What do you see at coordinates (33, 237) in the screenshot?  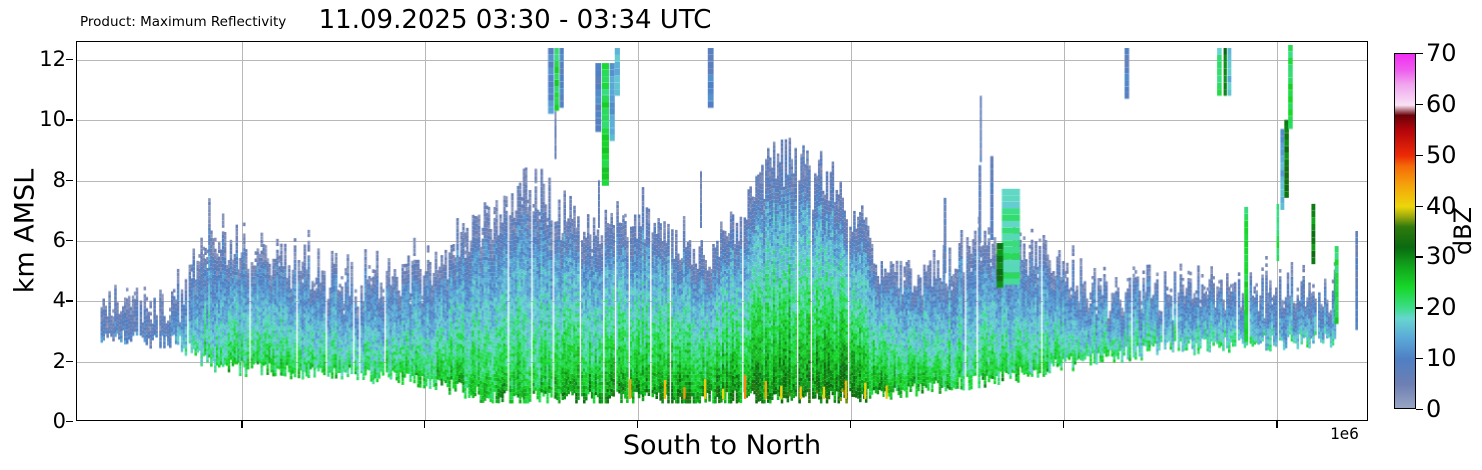 I see `y-axis-tick-labels: 0 2 4 6 8 10 12` at bounding box center [33, 237].